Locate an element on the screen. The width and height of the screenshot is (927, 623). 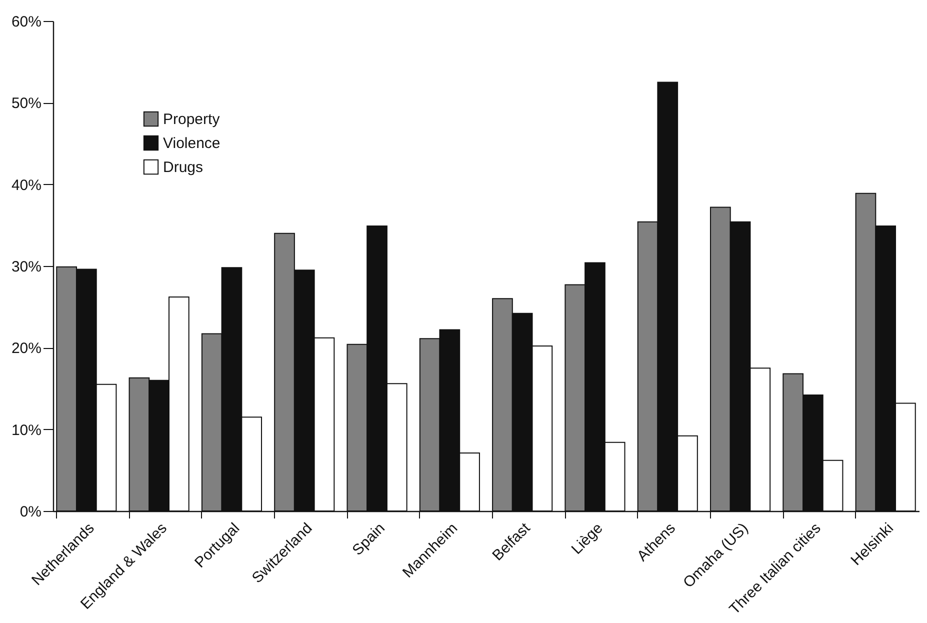
legend-label: Property is located at coordinates (191, 119).